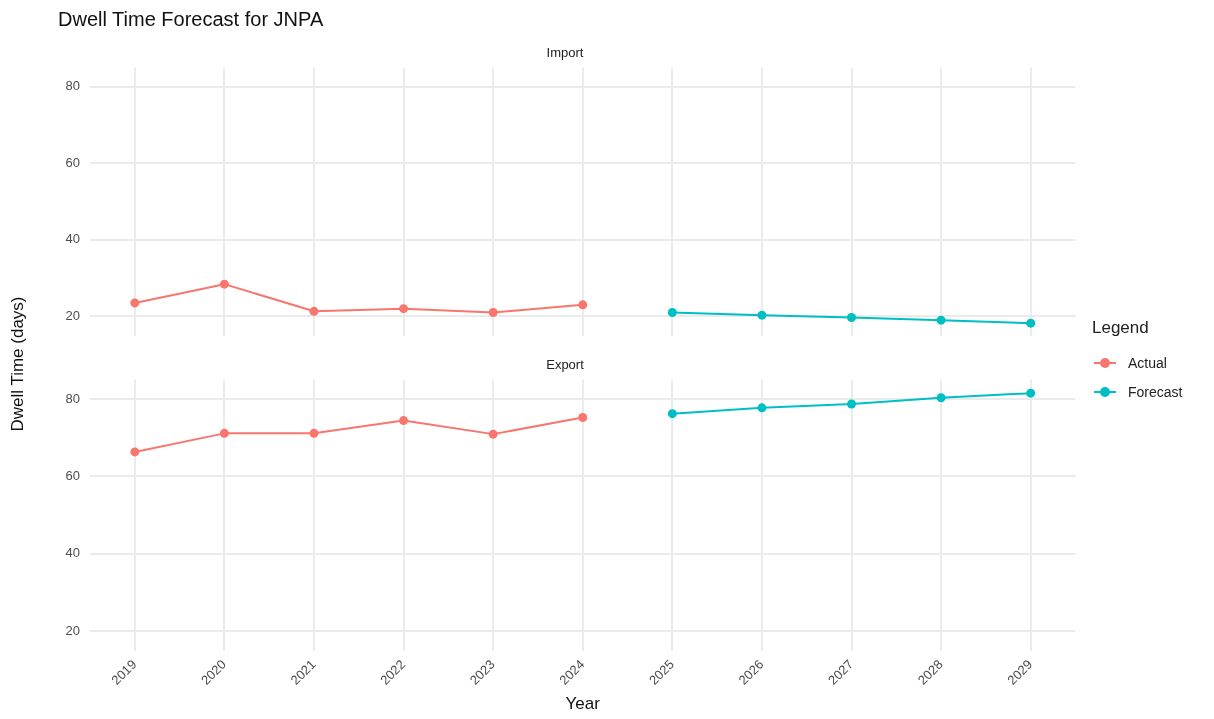 Image resolution: width=1214 pixels, height=719 pixels. Describe the element at coordinates (18, 364) in the screenshot. I see `y-axis-title: Dwell Time (days)` at that location.